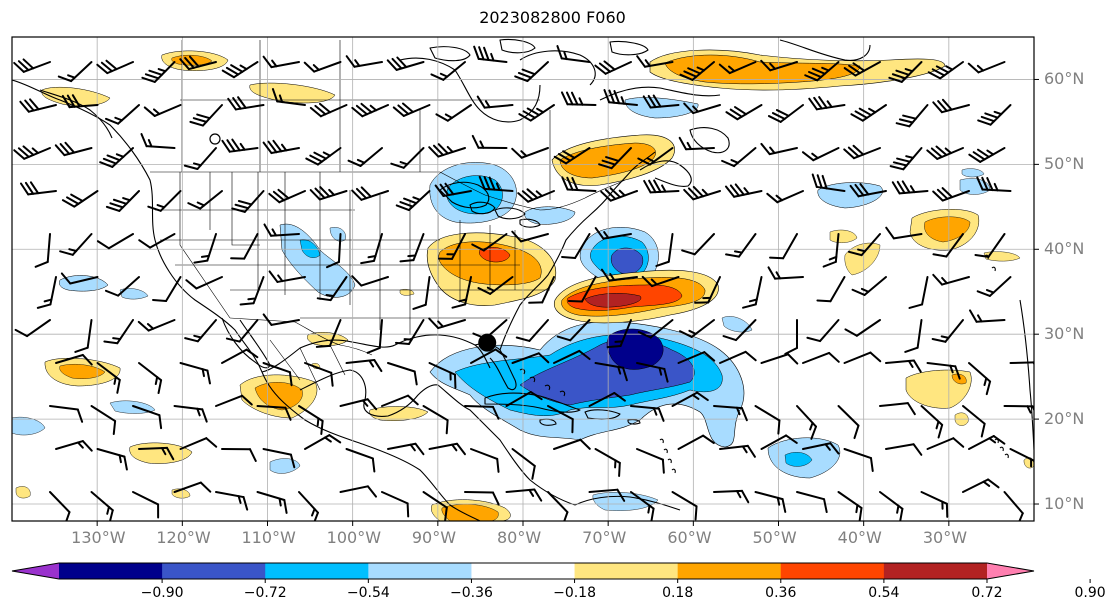 Image resolution: width=1105 pixels, height=615 pixels. Describe the element at coordinates (1064, 249) in the screenshot. I see `lat-label: 40°N` at that location.